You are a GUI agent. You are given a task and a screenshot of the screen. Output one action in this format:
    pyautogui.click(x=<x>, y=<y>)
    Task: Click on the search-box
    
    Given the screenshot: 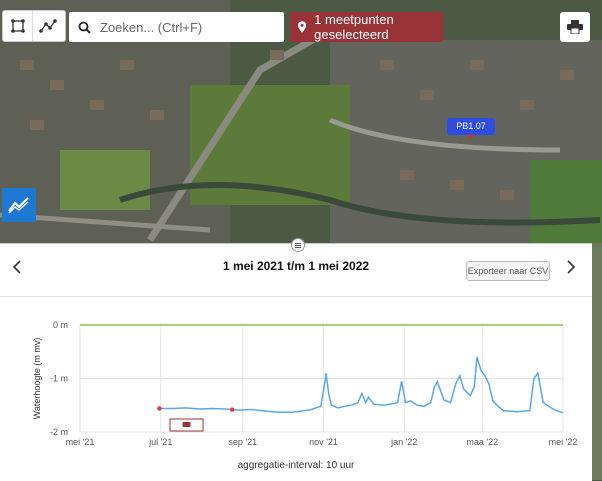 What is the action you would take?
    pyautogui.click(x=176, y=27)
    